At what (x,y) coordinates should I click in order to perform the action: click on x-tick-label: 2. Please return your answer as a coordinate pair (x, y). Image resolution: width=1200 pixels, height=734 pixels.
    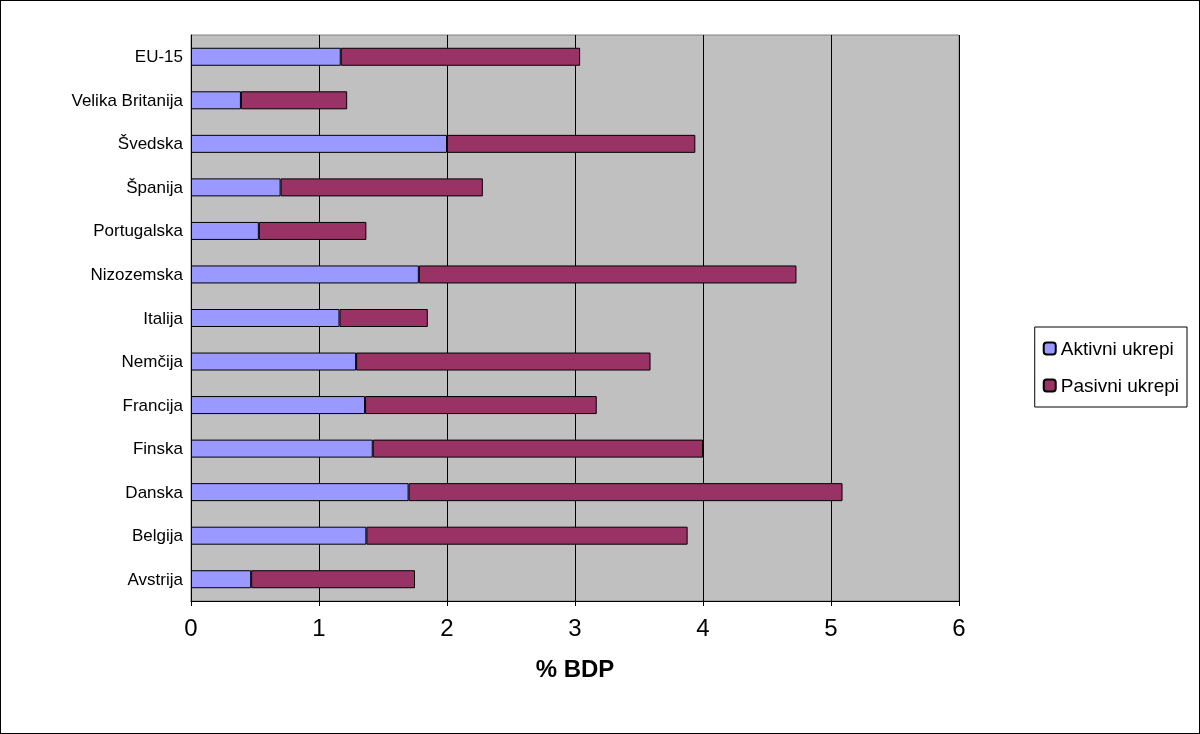
    Looking at the image, I should click on (447, 627).